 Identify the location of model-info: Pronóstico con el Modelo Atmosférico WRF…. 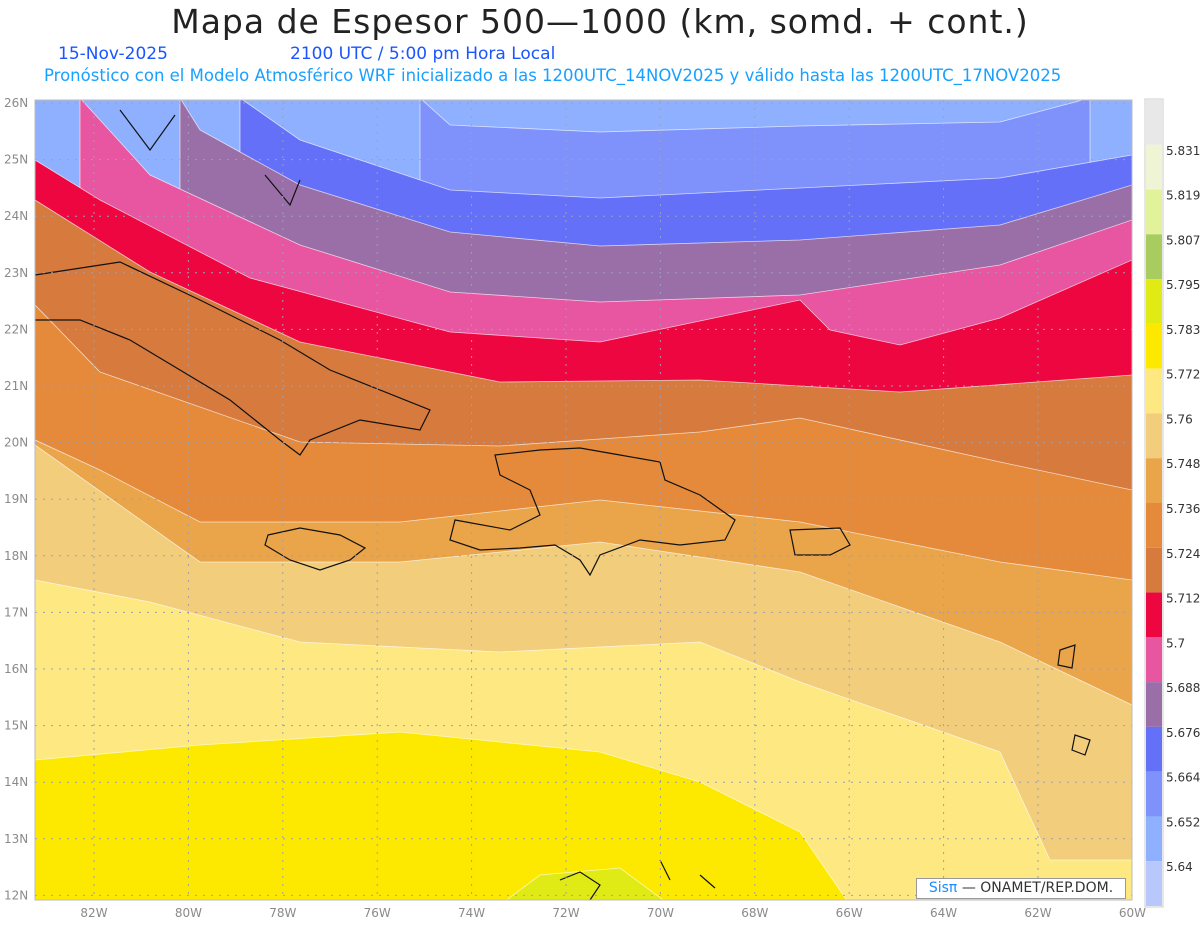
(553, 75).